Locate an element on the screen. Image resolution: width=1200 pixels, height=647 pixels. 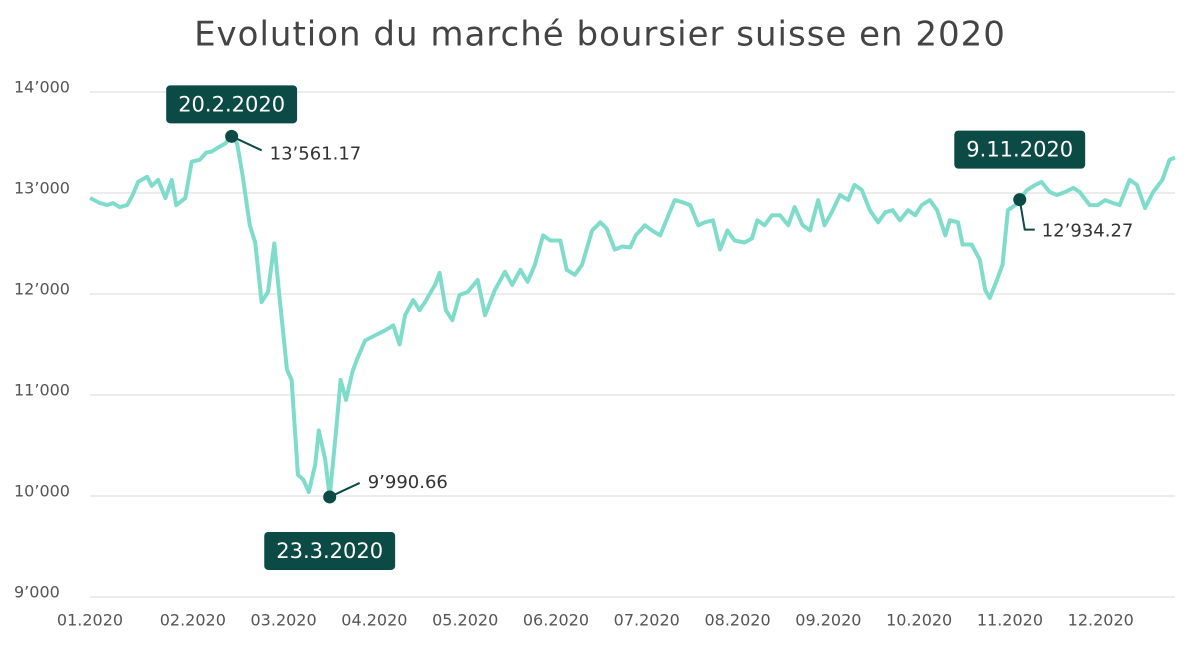
x-tick-label: 01.2020 is located at coordinates (90, 620).